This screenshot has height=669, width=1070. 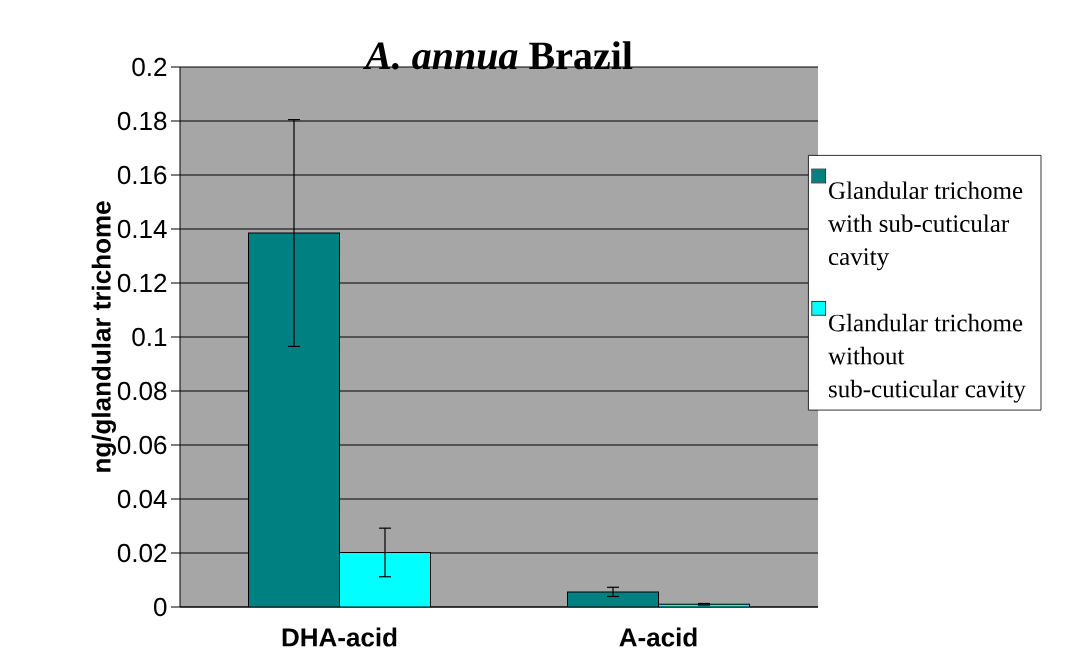 What do you see at coordinates (498, 55) in the screenshot?
I see `chart-title: A. annua Brazil` at bounding box center [498, 55].